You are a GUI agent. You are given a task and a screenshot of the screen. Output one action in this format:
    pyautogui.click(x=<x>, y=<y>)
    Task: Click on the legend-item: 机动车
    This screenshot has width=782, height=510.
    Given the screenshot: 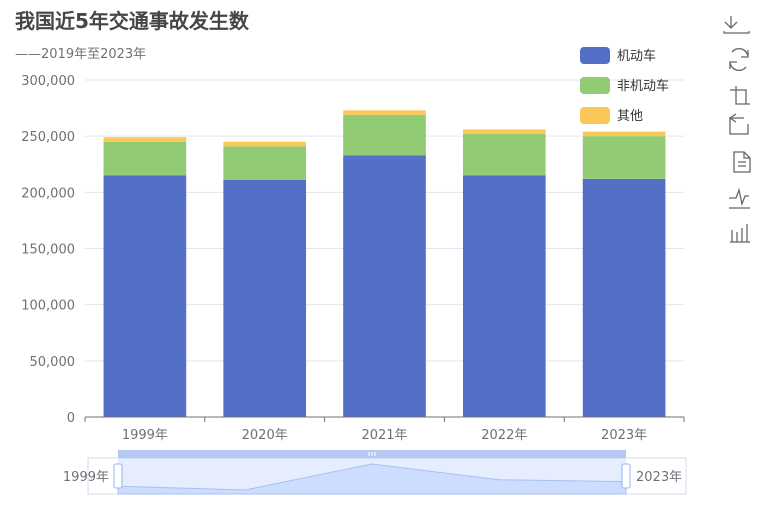 What is the action you would take?
    pyautogui.click(x=618, y=55)
    